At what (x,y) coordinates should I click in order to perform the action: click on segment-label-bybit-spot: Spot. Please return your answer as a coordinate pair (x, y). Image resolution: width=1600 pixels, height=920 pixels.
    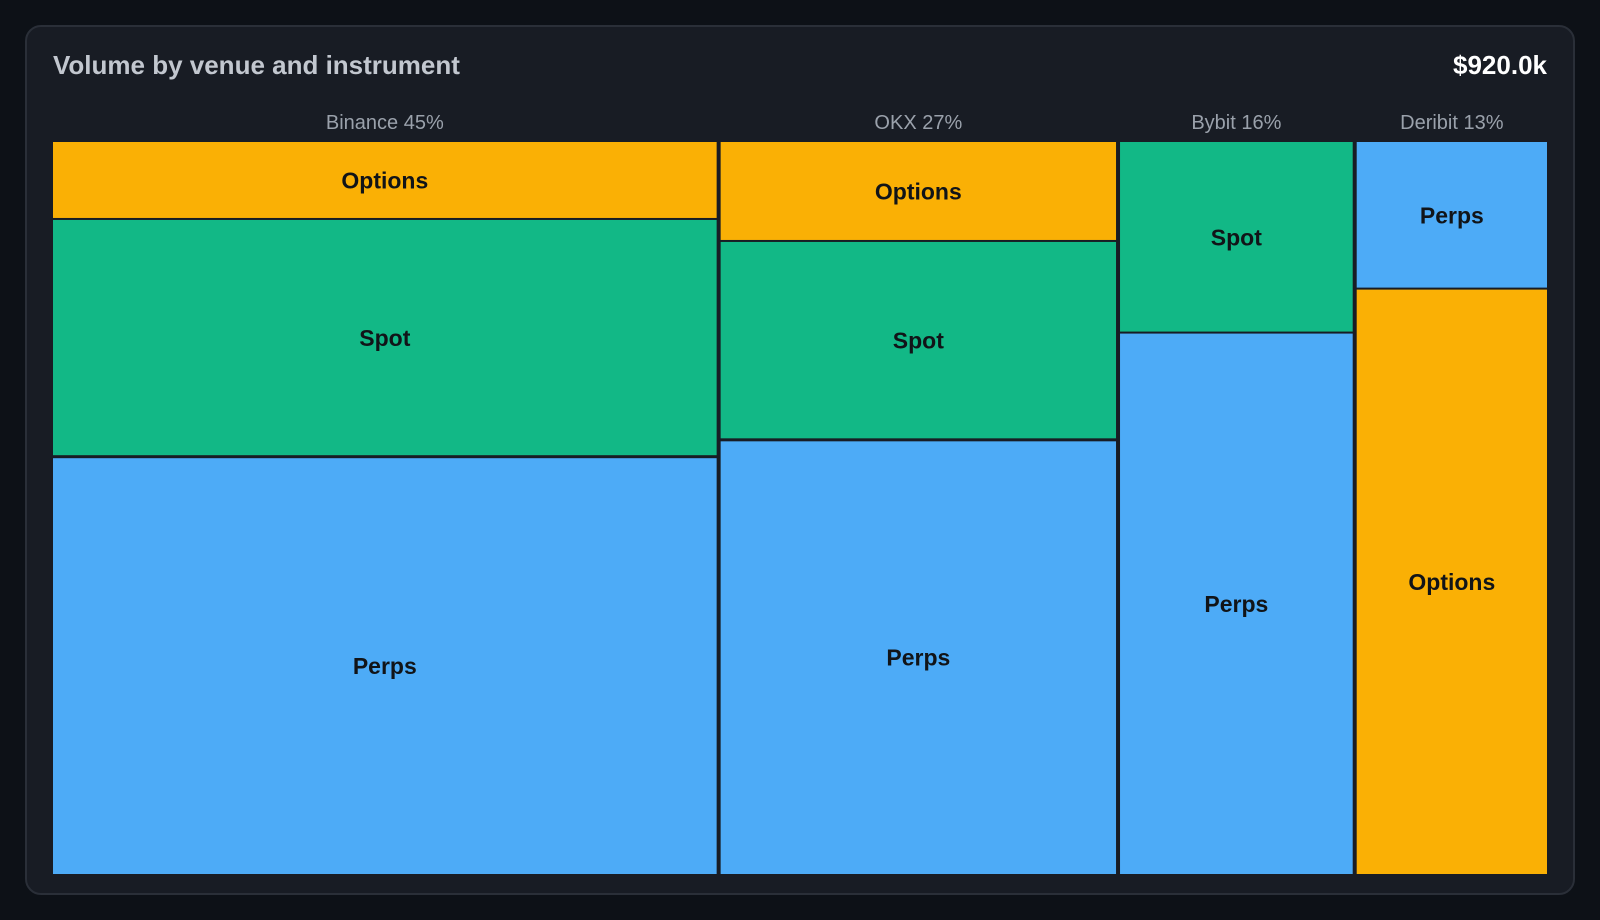
    Looking at the image, I should click on (1236, 237).